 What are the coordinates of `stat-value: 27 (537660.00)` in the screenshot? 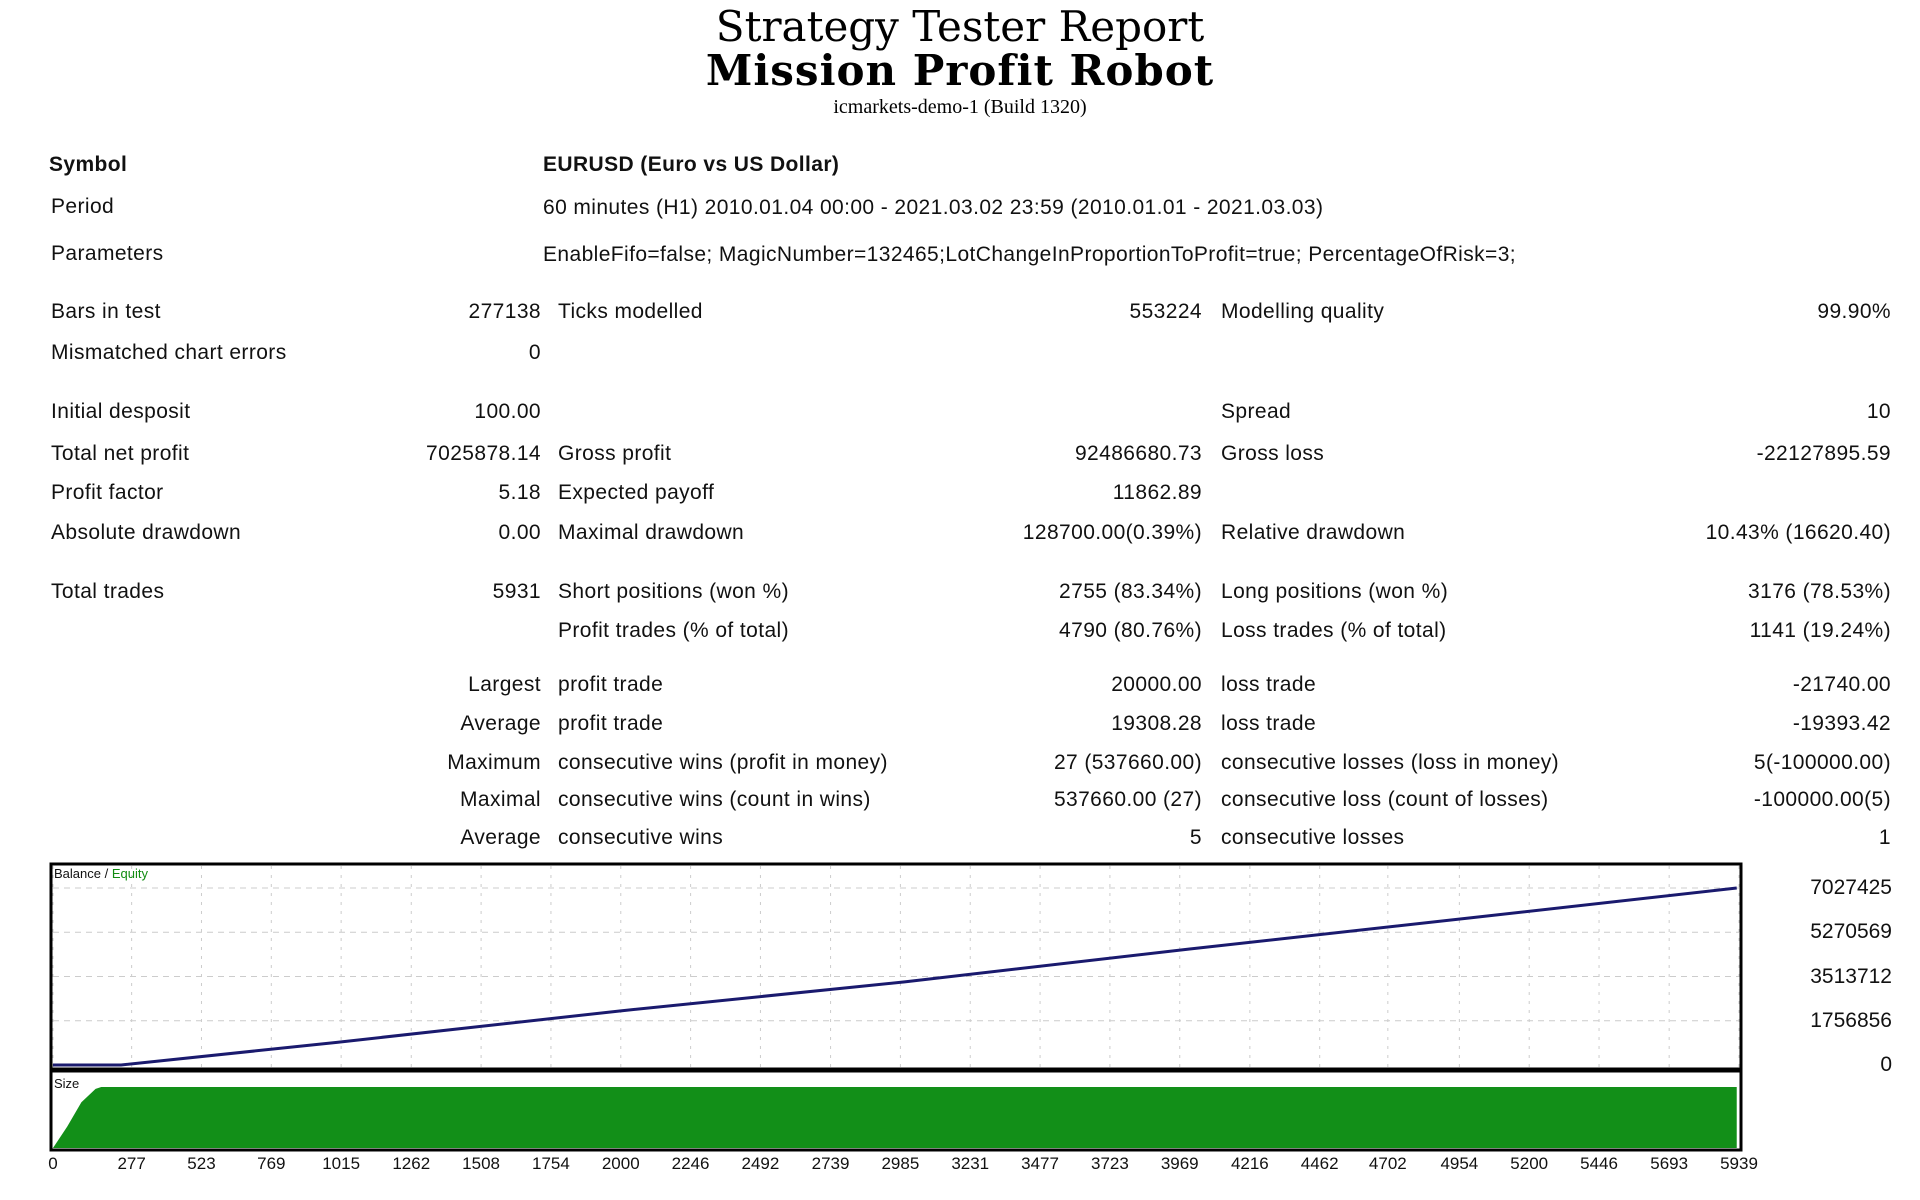 It's located at (1127, 762).